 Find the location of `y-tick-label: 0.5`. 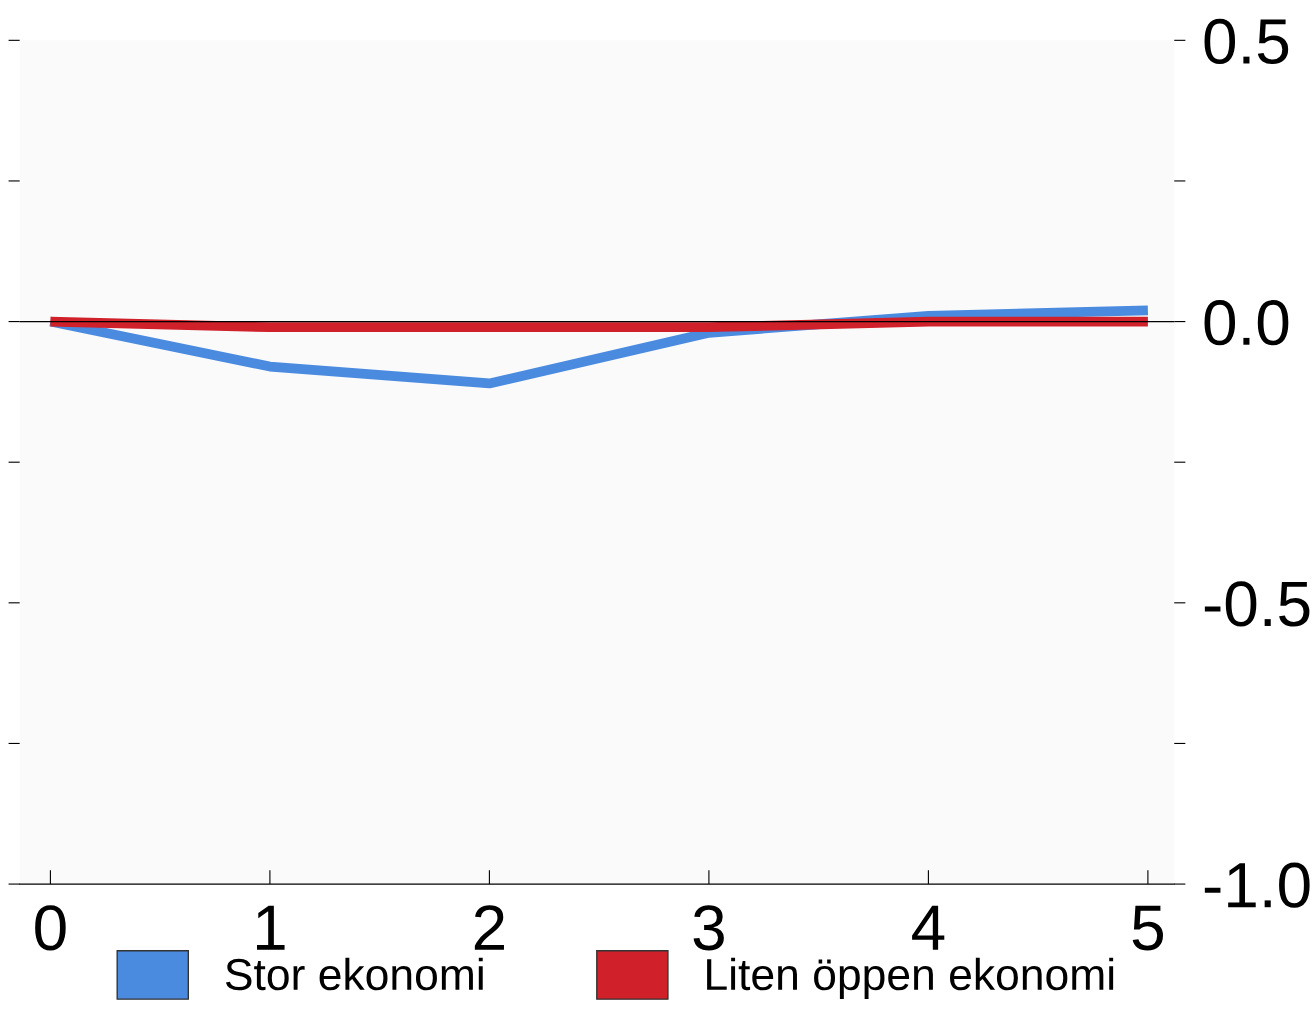

y-tick-label: 0.5 is located at coordinates (1246, 41).